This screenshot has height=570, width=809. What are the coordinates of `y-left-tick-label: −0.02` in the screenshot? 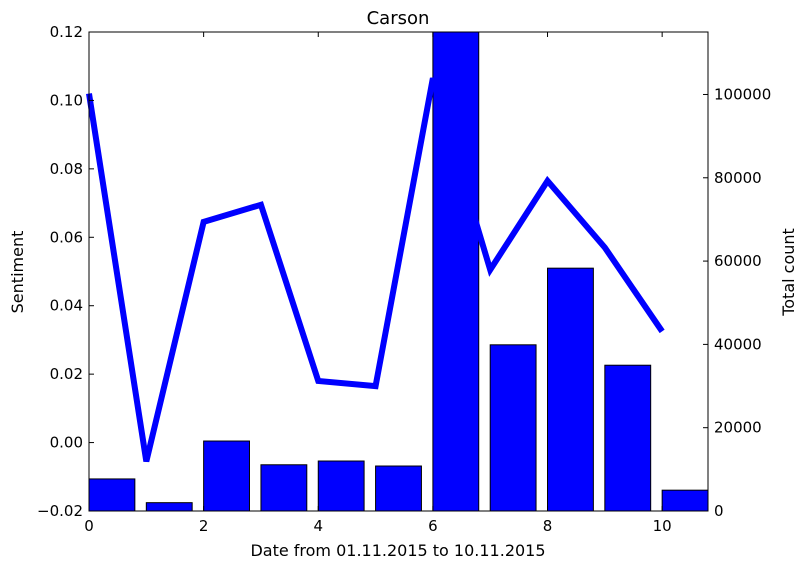 It's located at (60, 511).